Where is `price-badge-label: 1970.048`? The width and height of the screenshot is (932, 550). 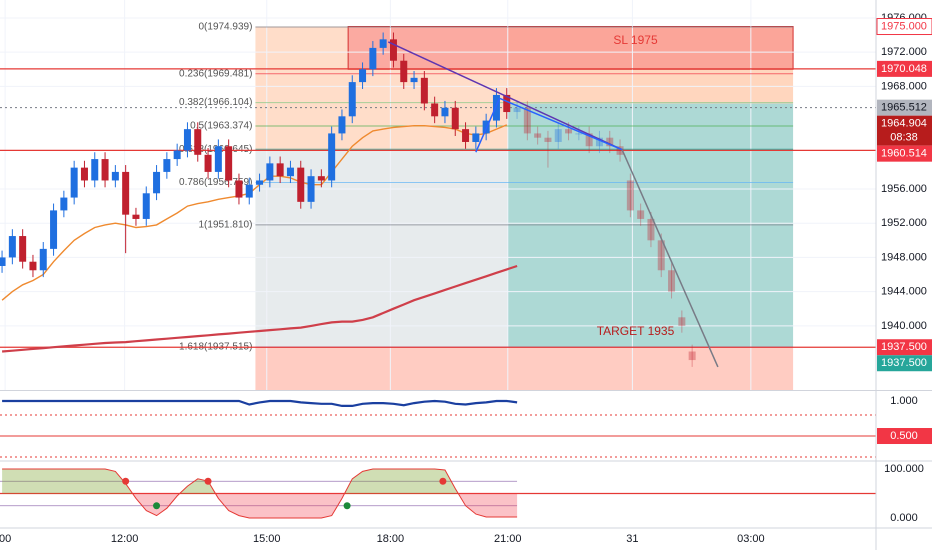
price-badge-label: 1970.048 is located at coordinates (904, 69).